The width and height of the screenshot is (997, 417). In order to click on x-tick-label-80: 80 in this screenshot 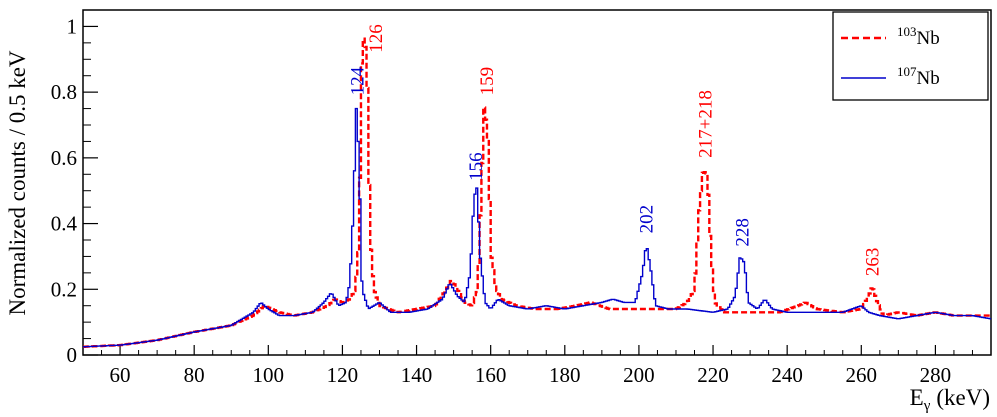, I will do `click(194, 375)`.